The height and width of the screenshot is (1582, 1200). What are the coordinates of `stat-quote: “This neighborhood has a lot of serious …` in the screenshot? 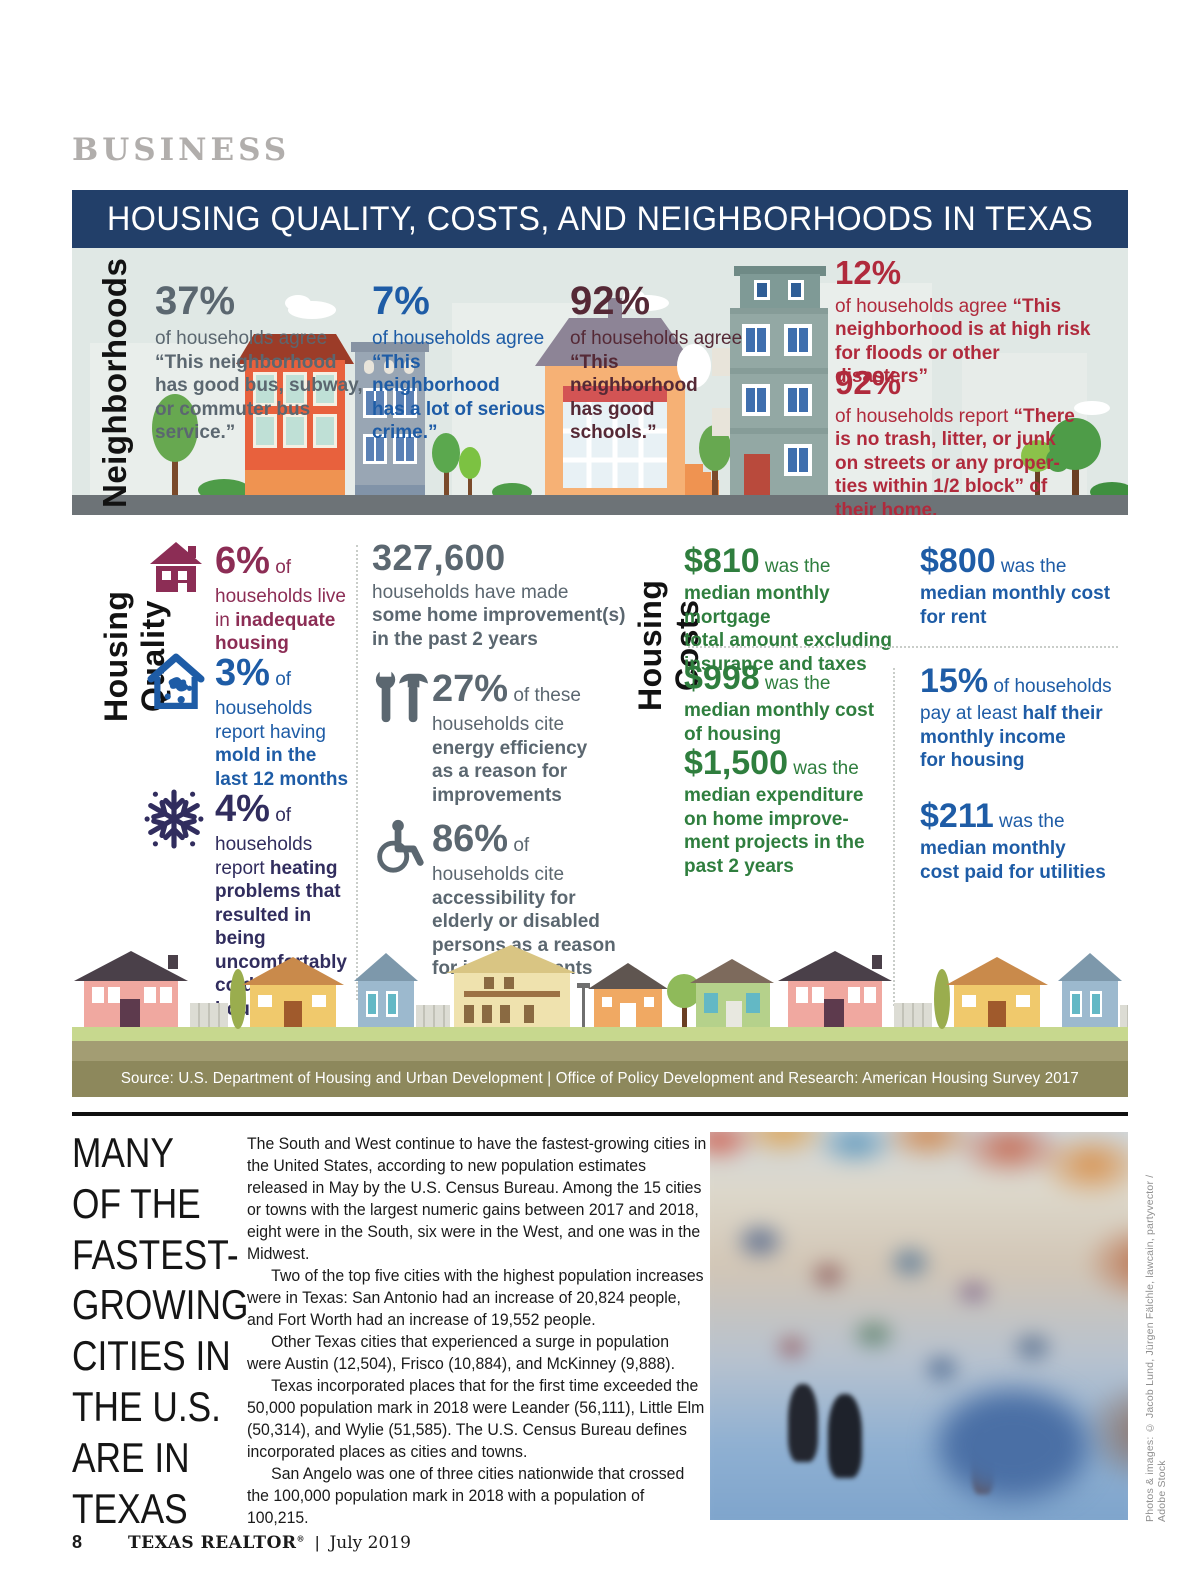 It's located at (459, 397).